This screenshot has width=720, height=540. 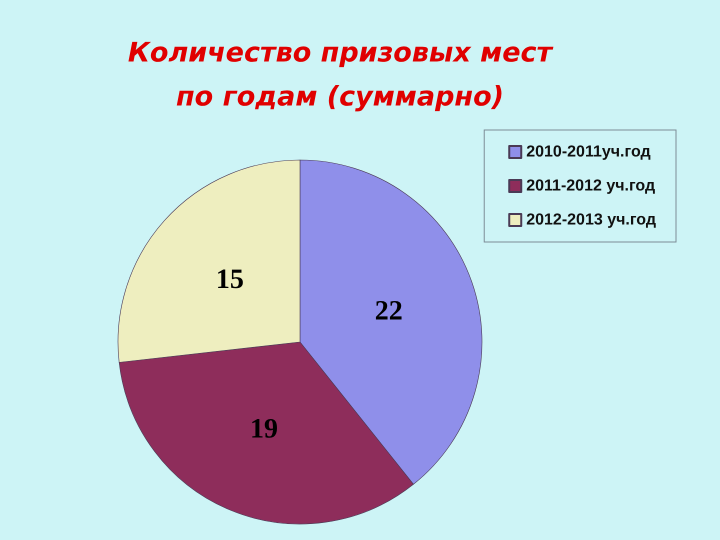 What do you see at coordinates (341, 75) in the screenshot?
I see `chart-title: Количество призовых мест по годам (суммарно)` at bounding box center [341, 75].